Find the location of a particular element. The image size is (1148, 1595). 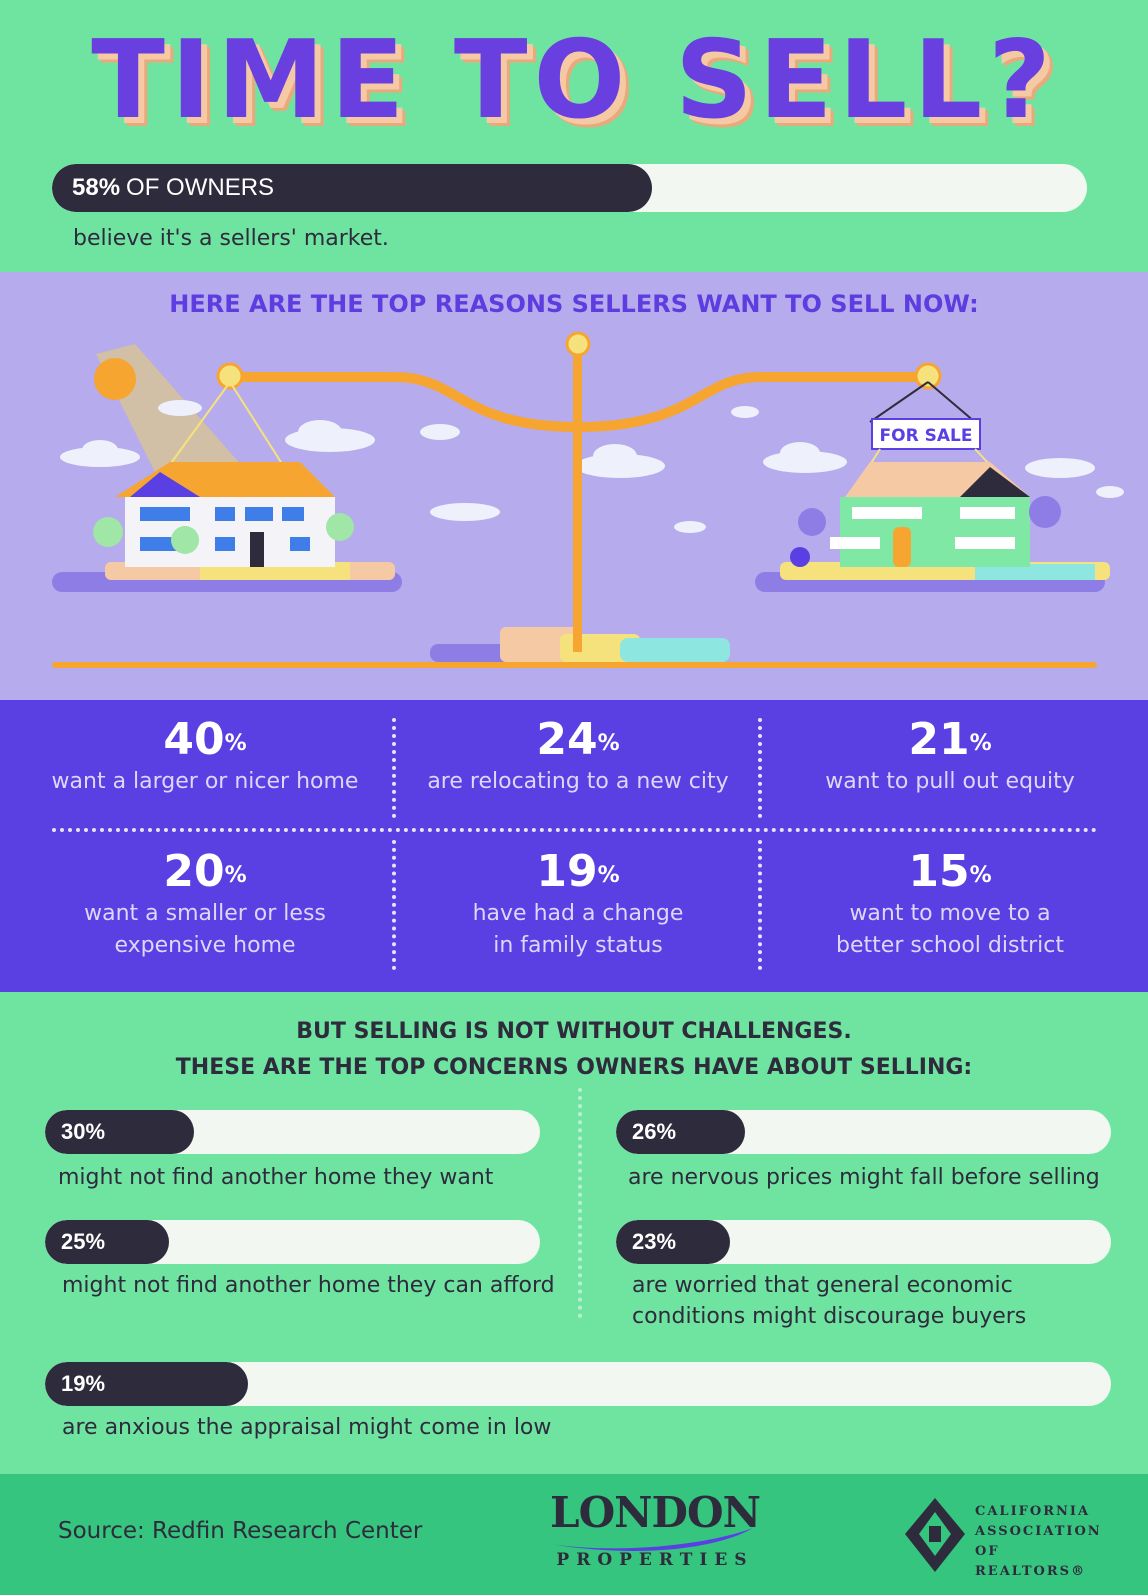

concern-bar: 25% is located at coordinates (292, 1242).